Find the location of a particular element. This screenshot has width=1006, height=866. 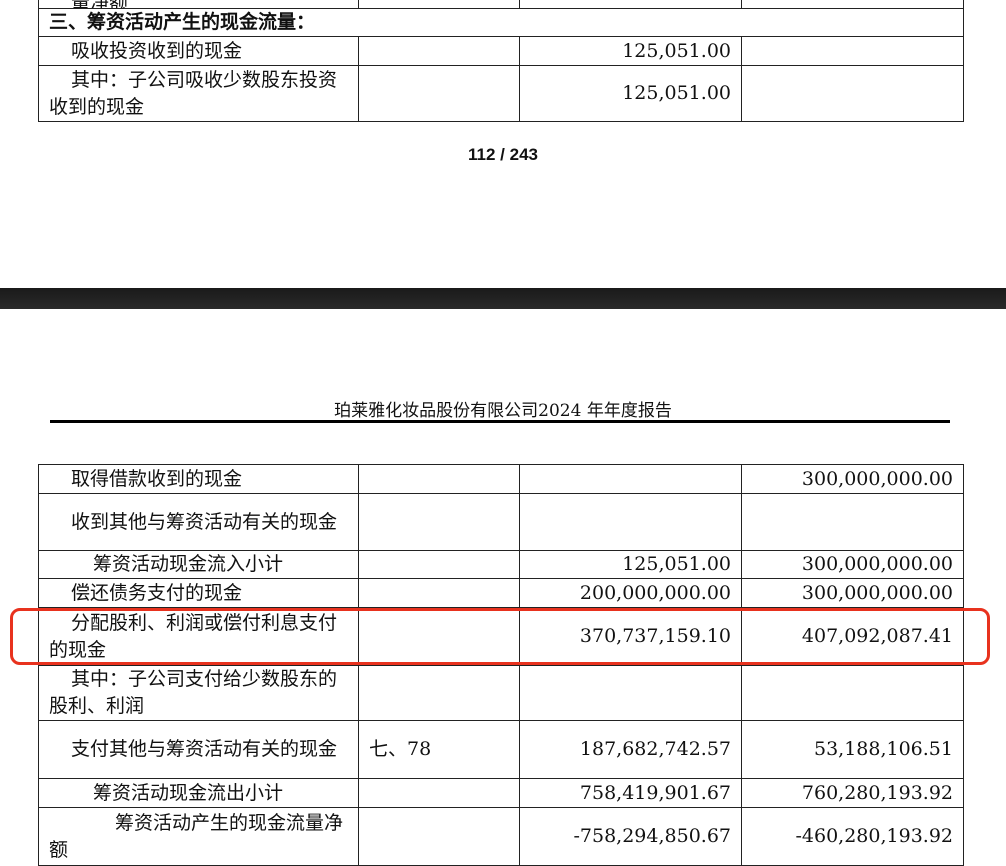

page-number: 112 / 243 is located at coordinates (503, 154).